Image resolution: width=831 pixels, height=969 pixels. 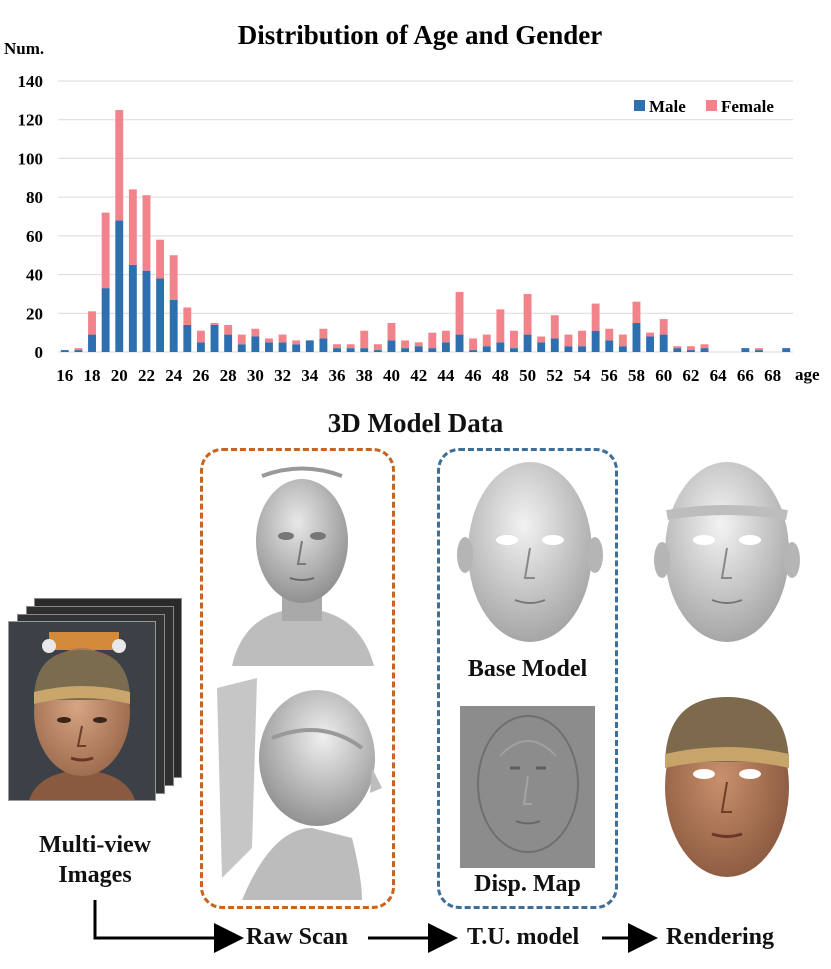 What do you see at coordinates (174, 375) in the screenshot?
I see `x-tick-label: 24` at bounding box center [174, 375].